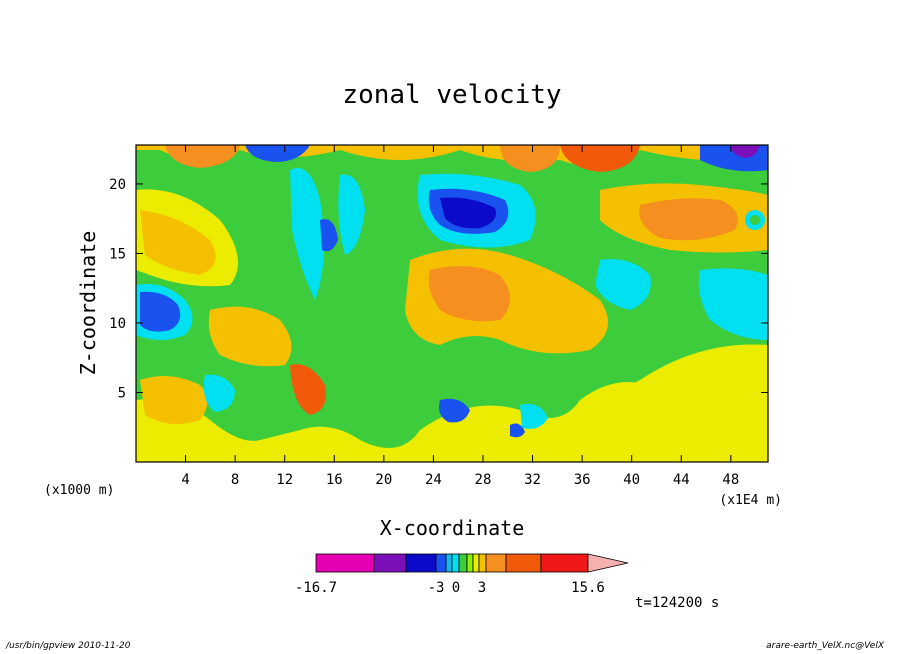 Image resolution: width=904 pixels, height=654 pixels. What do you see at coordinates (235, 480) in the screenshot?
I see `x-tick-label: 8` at bounding box center [235, 480].